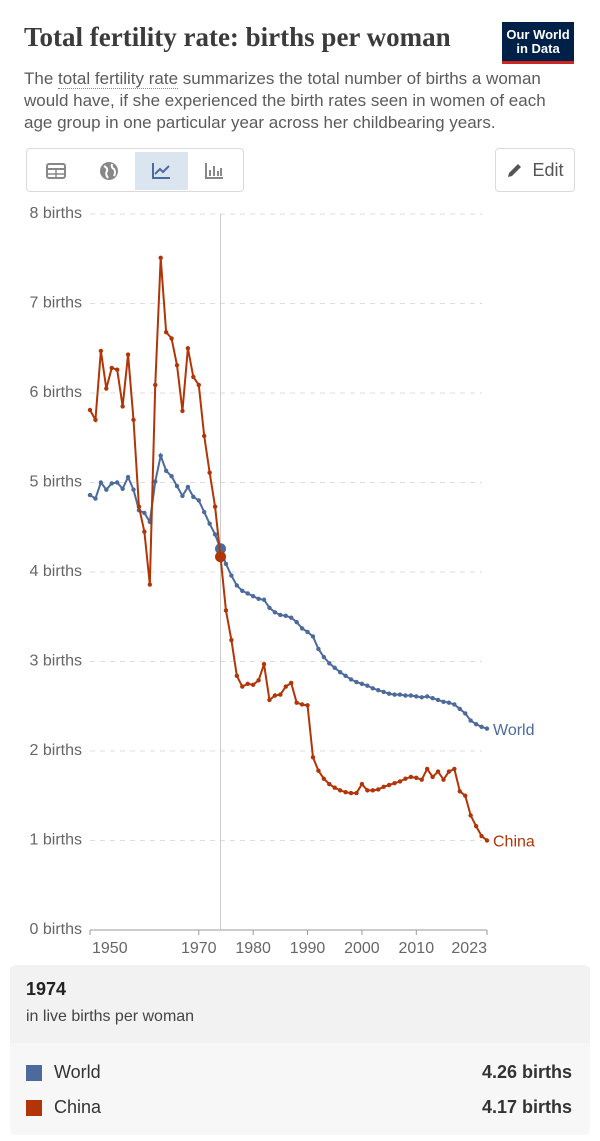  What do you see at coordinates (417, 948) in the screenshot?
I see `x-tick-label: 2010` at bounding box center [417, 948].